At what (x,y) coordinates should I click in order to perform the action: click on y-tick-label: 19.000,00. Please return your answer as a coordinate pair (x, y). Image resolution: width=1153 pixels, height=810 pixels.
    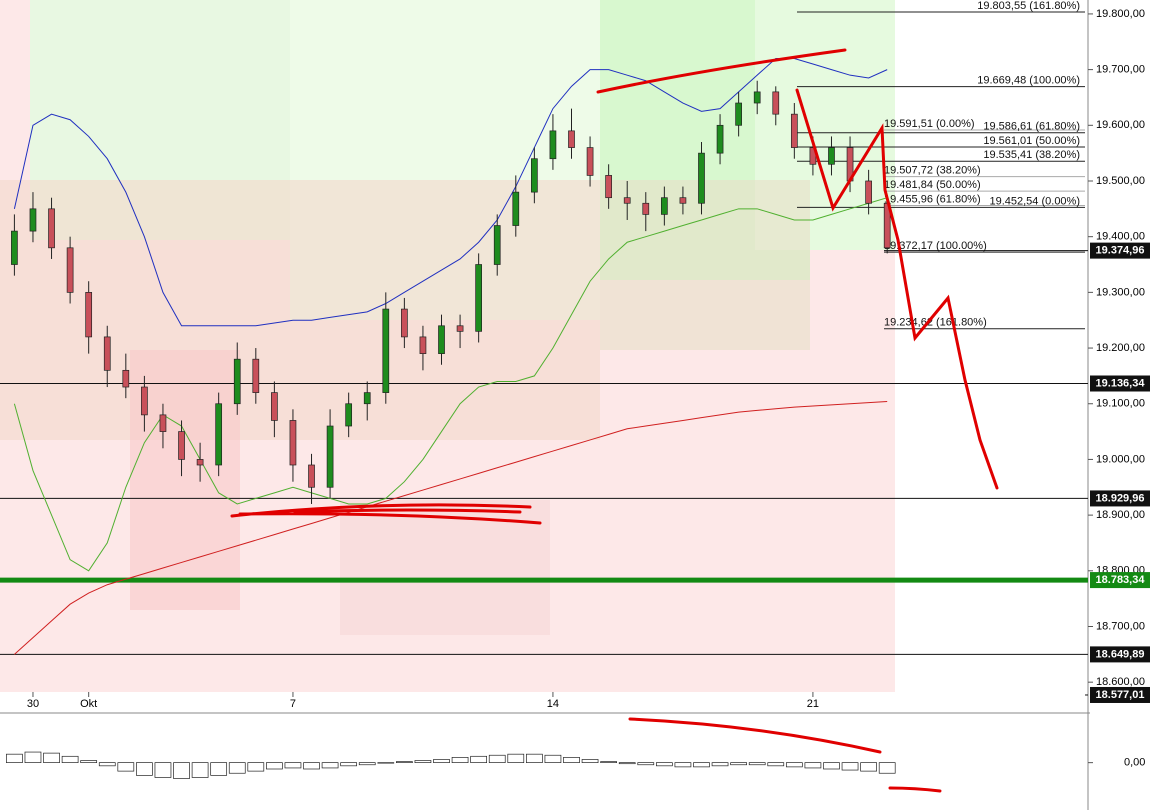
    Looking at the image, I should click on (1120, 459).